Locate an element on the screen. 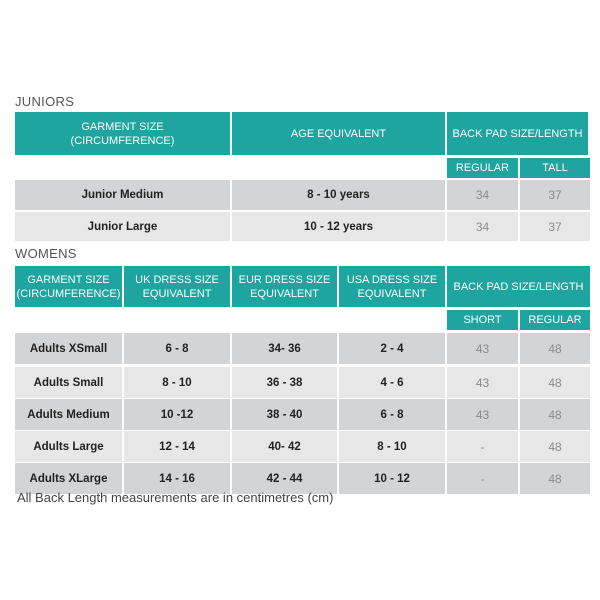 This screenshot has height=600, width=600. subheader-cell: SHORT is located at coordinates (482, 320).